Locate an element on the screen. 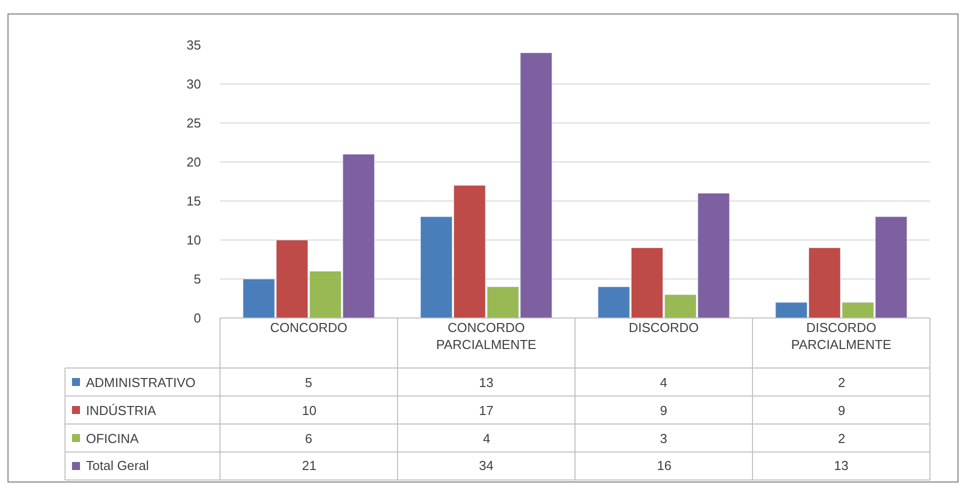 This screenshot has width=963, height=487. y-tick-label: 35 is located at coordinates (193, 45).